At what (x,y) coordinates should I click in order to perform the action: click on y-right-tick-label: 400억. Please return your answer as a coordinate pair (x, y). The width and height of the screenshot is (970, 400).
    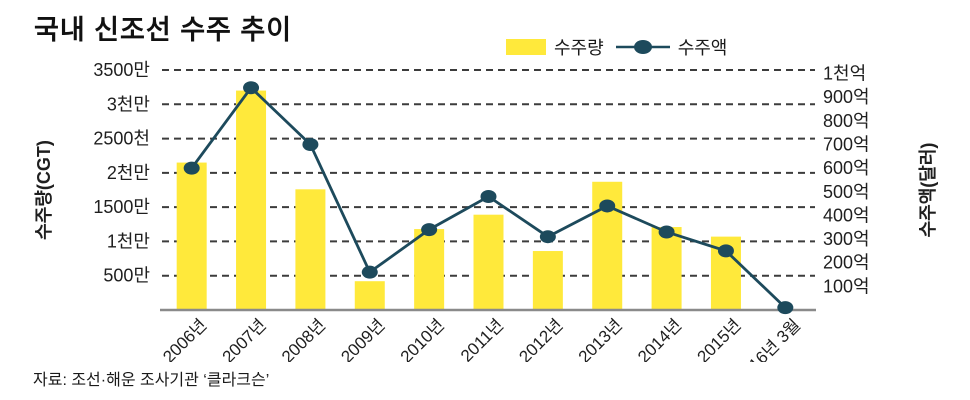
    Looking at the image, I should click on (846, 215).